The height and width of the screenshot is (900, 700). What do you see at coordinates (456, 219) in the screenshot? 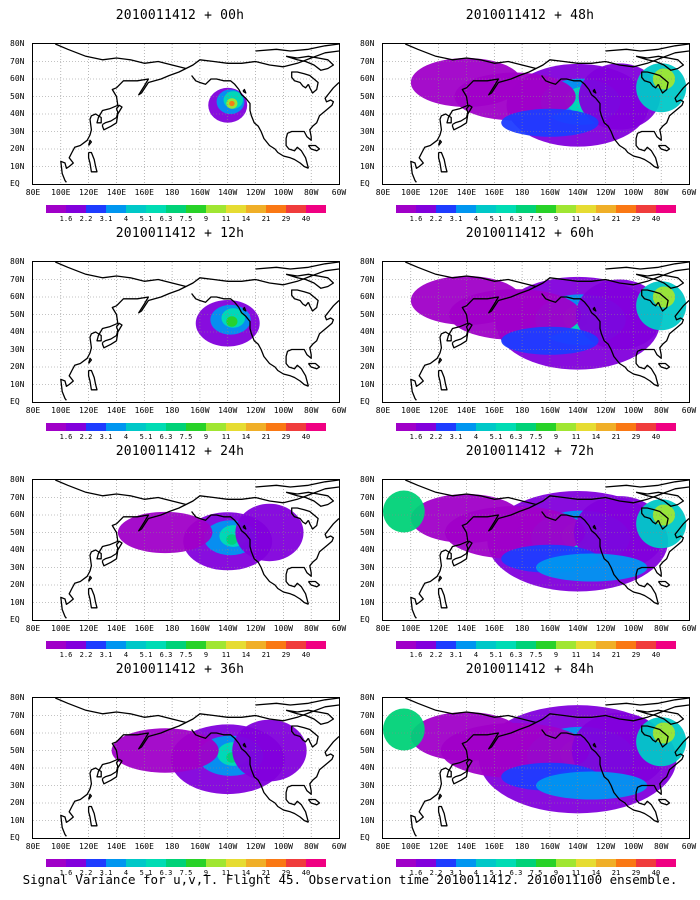
I see `colorbar-level-label: 3.1` at bounding box center [456, 219].